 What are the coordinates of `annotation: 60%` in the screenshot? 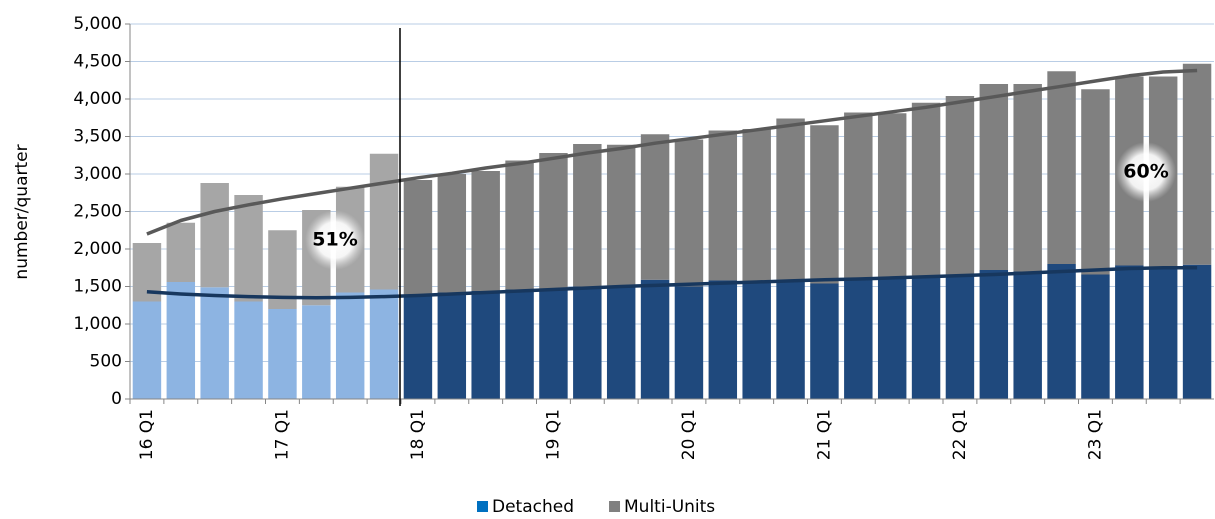 It's located at (1145, 172).